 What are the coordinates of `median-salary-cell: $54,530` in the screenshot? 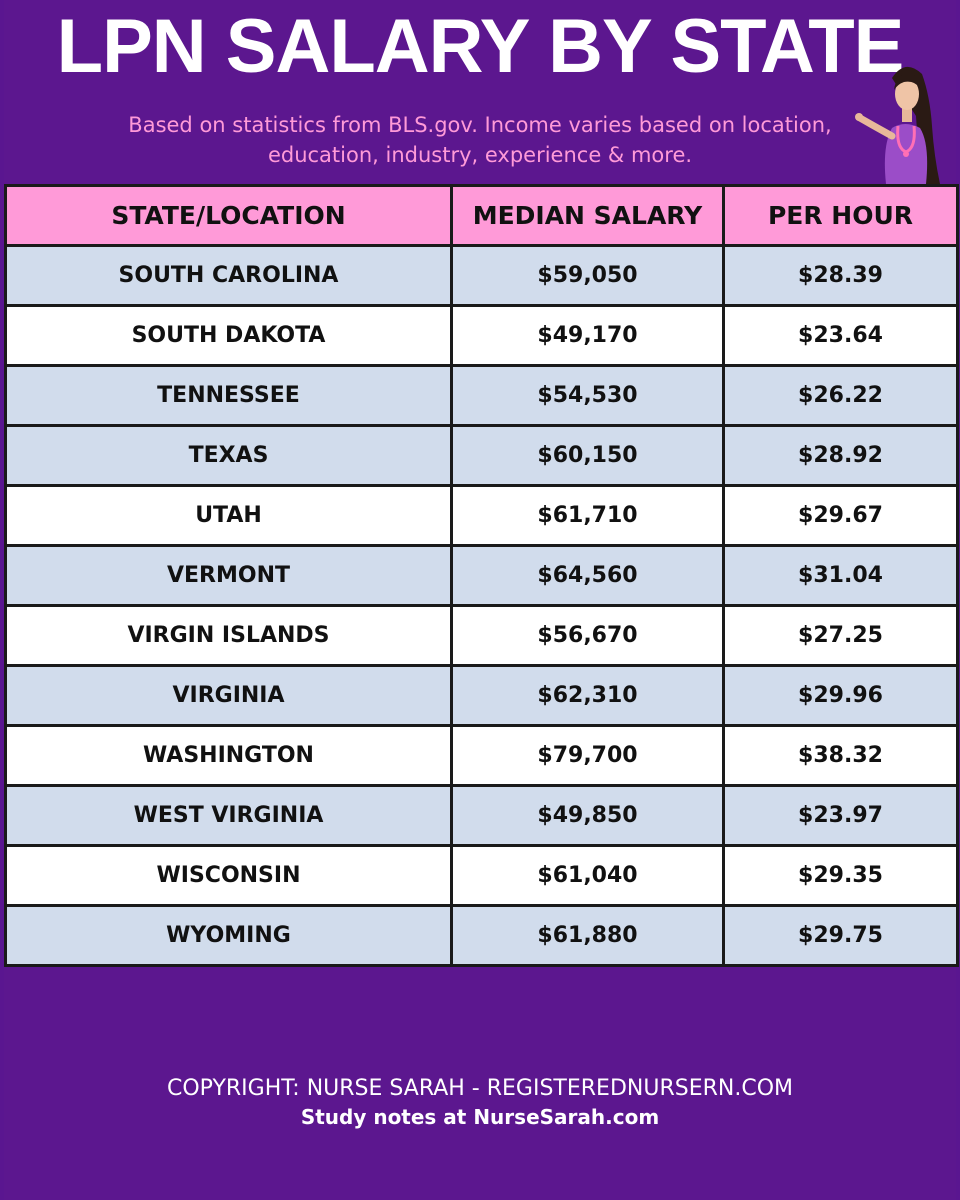 It's located at (587, 395).